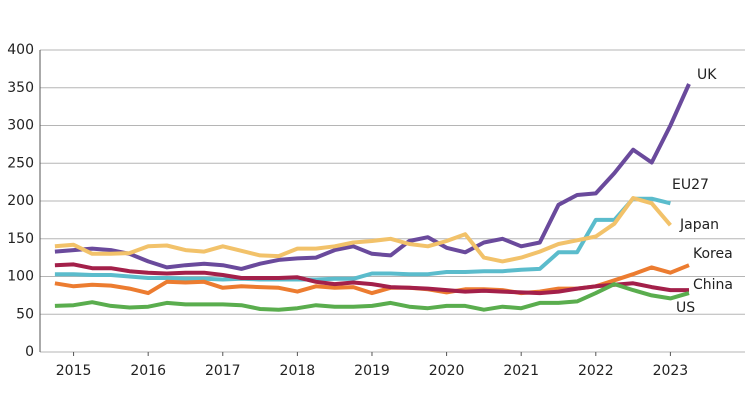 Image resolution: width=748 pixels, height=413 pixels. Describe the element at coordinates (685, 308) in the screenshot. I see `series-label: US` at that location.